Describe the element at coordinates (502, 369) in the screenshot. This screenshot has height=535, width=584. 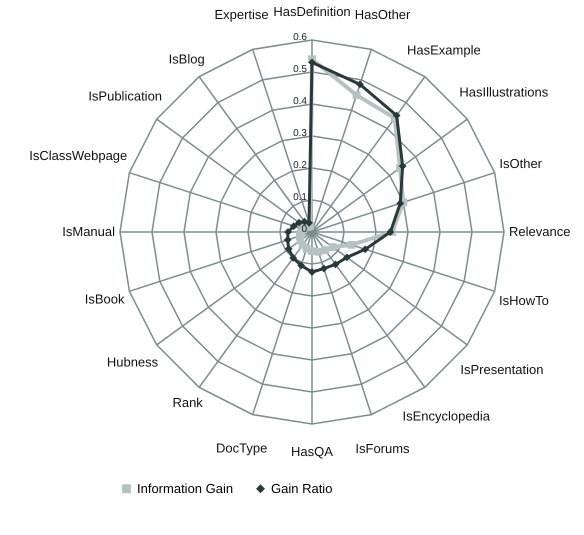
I see `spoke-label: IsPresentation` at that location.